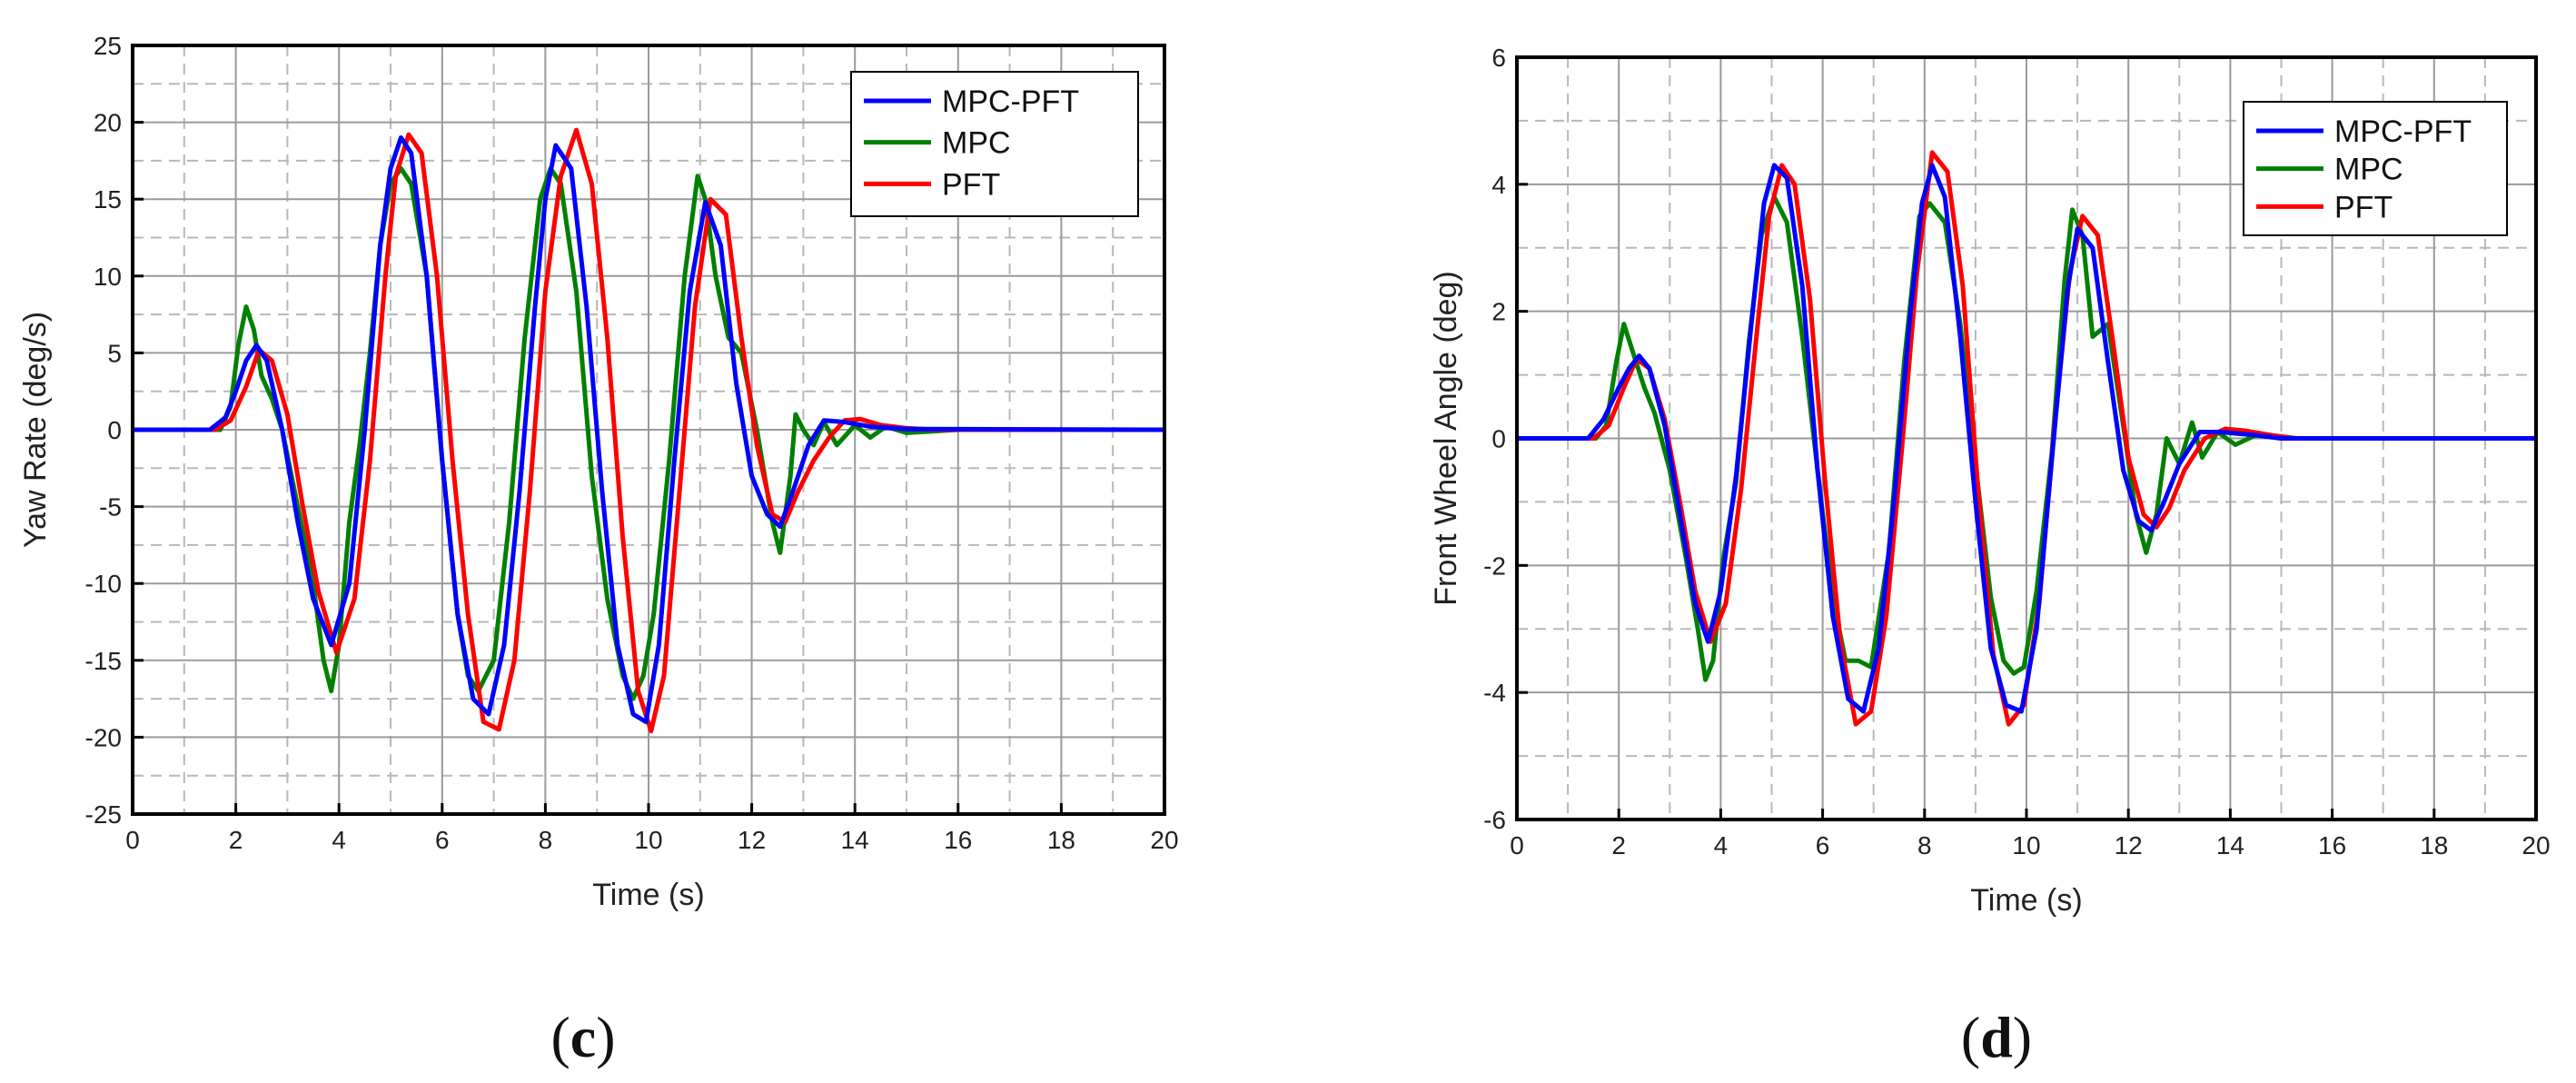  Describe the element at coordinates (1494, 820) in the screenshot. I see `y-tick-label: -6` at that location.